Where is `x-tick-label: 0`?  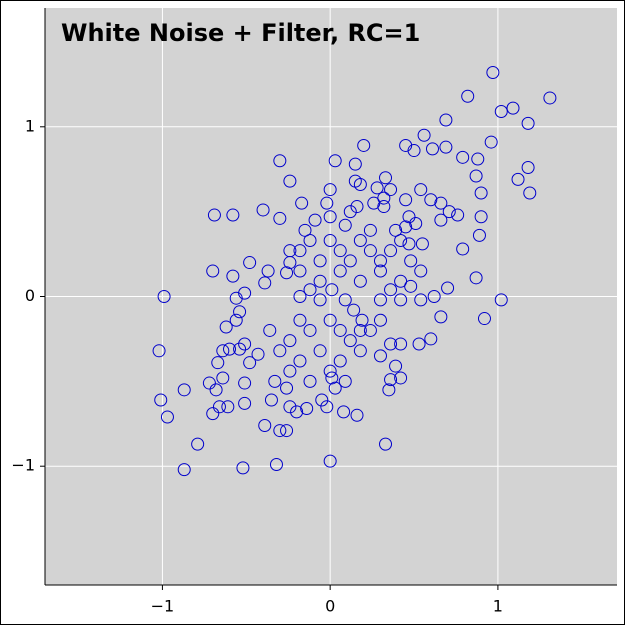
x-tick-label: 0 is located at coordinates (330, 606).